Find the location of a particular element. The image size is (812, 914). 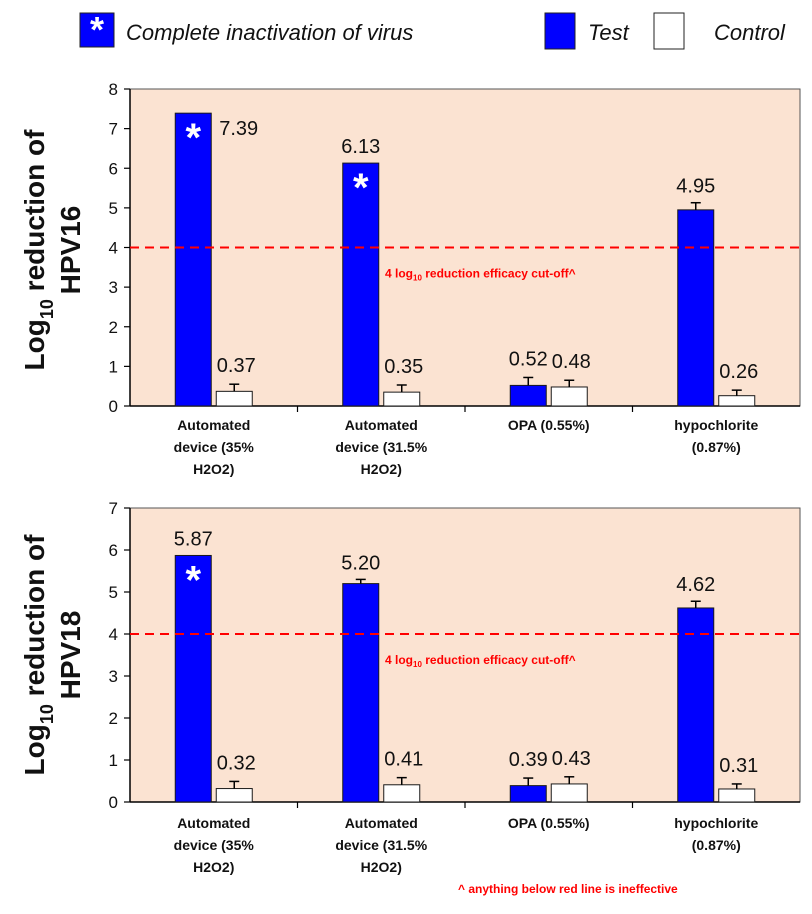

chart1-y-tick-label: 2 is located at coordinates (113, 327).